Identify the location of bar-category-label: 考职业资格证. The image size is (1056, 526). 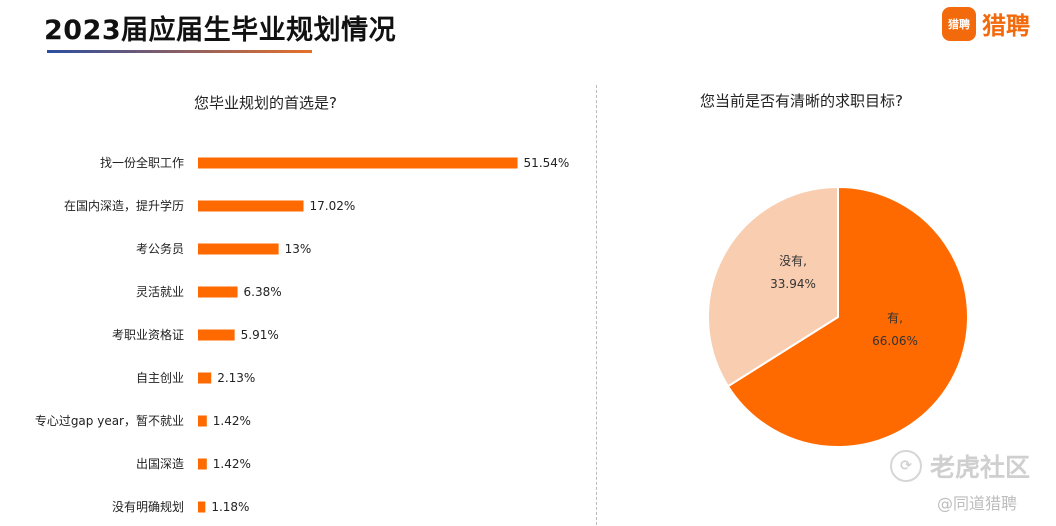
(148, 334).